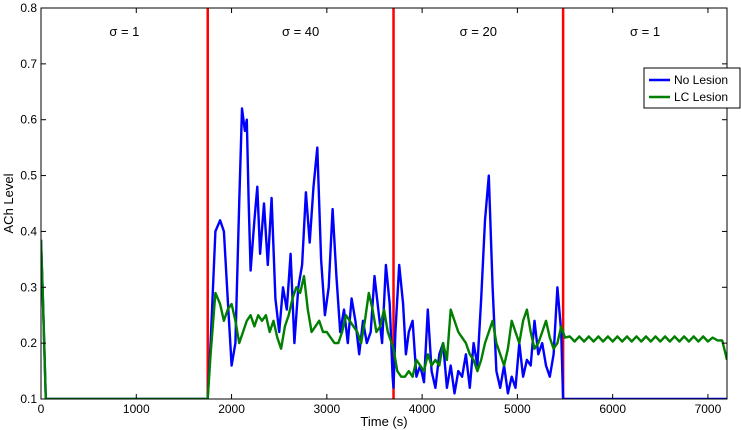  Describe the element at coordinates (708, 409) in the screenshot. I see `x-tick-label: 7000` at that location.